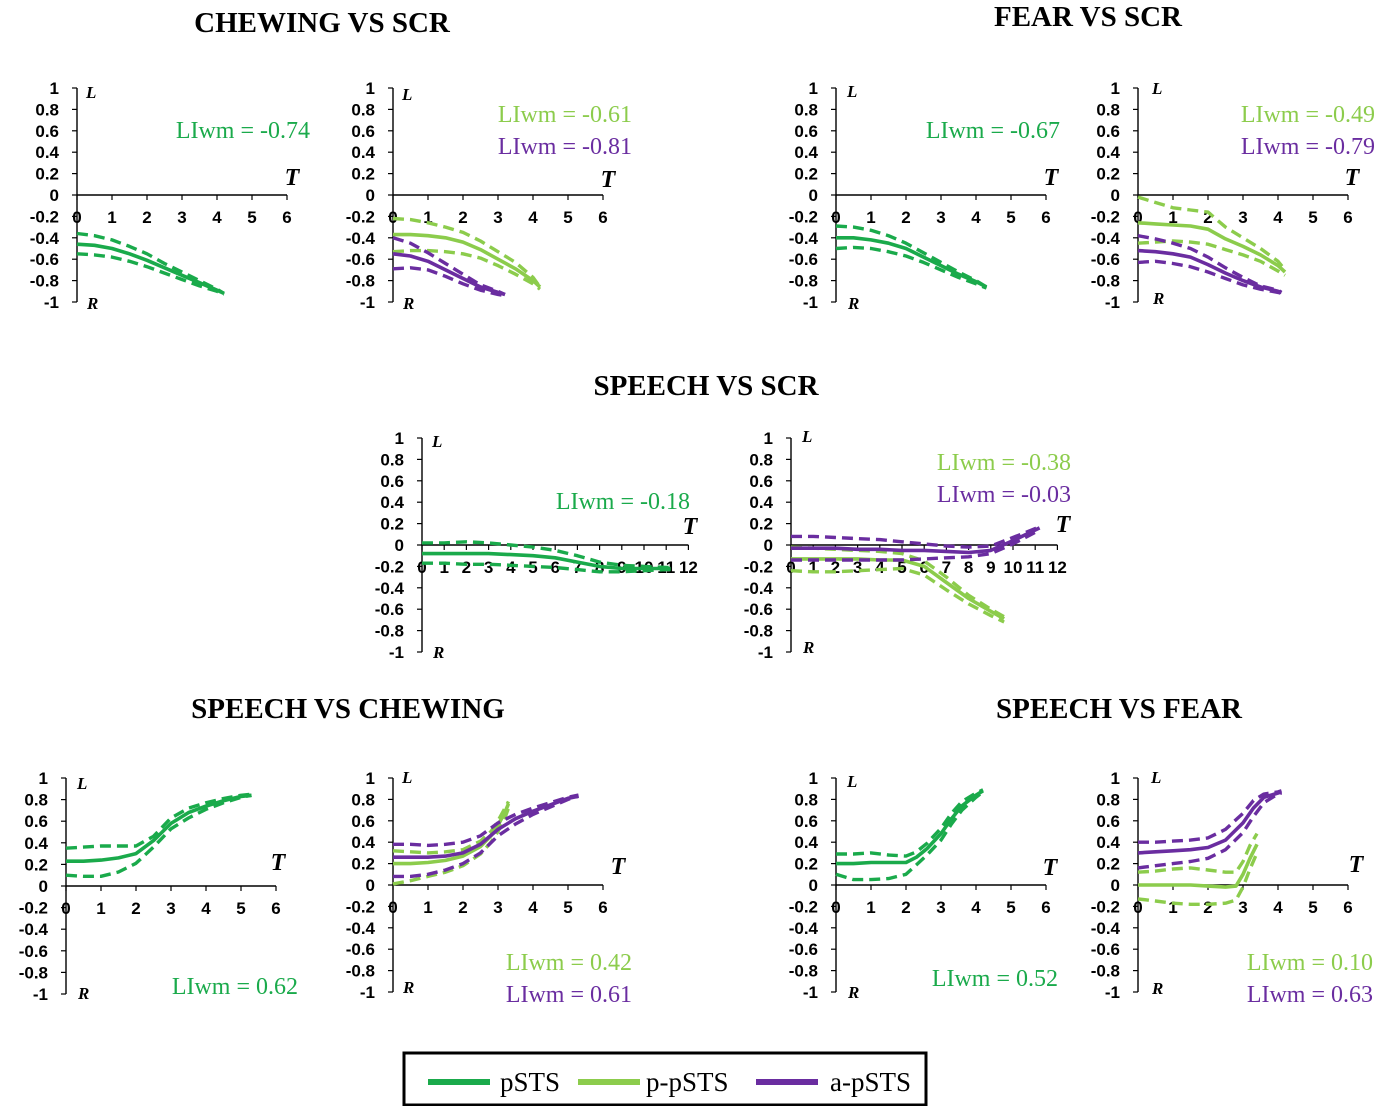 The image size is (1389, 1106). I want to click on liwm-annotation: LIwm = -0.79, so click(1308, 147).